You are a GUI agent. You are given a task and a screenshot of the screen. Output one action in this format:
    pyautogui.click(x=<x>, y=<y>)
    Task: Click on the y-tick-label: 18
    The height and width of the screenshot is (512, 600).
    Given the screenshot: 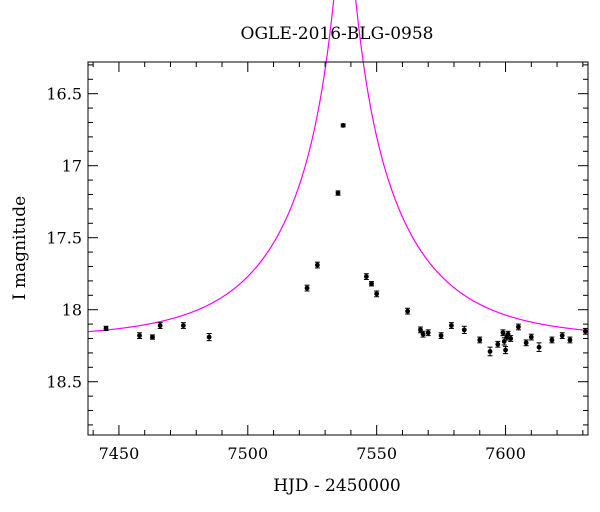 What is the action you would take?
    pyautogui.click(x=72, y=310)
    